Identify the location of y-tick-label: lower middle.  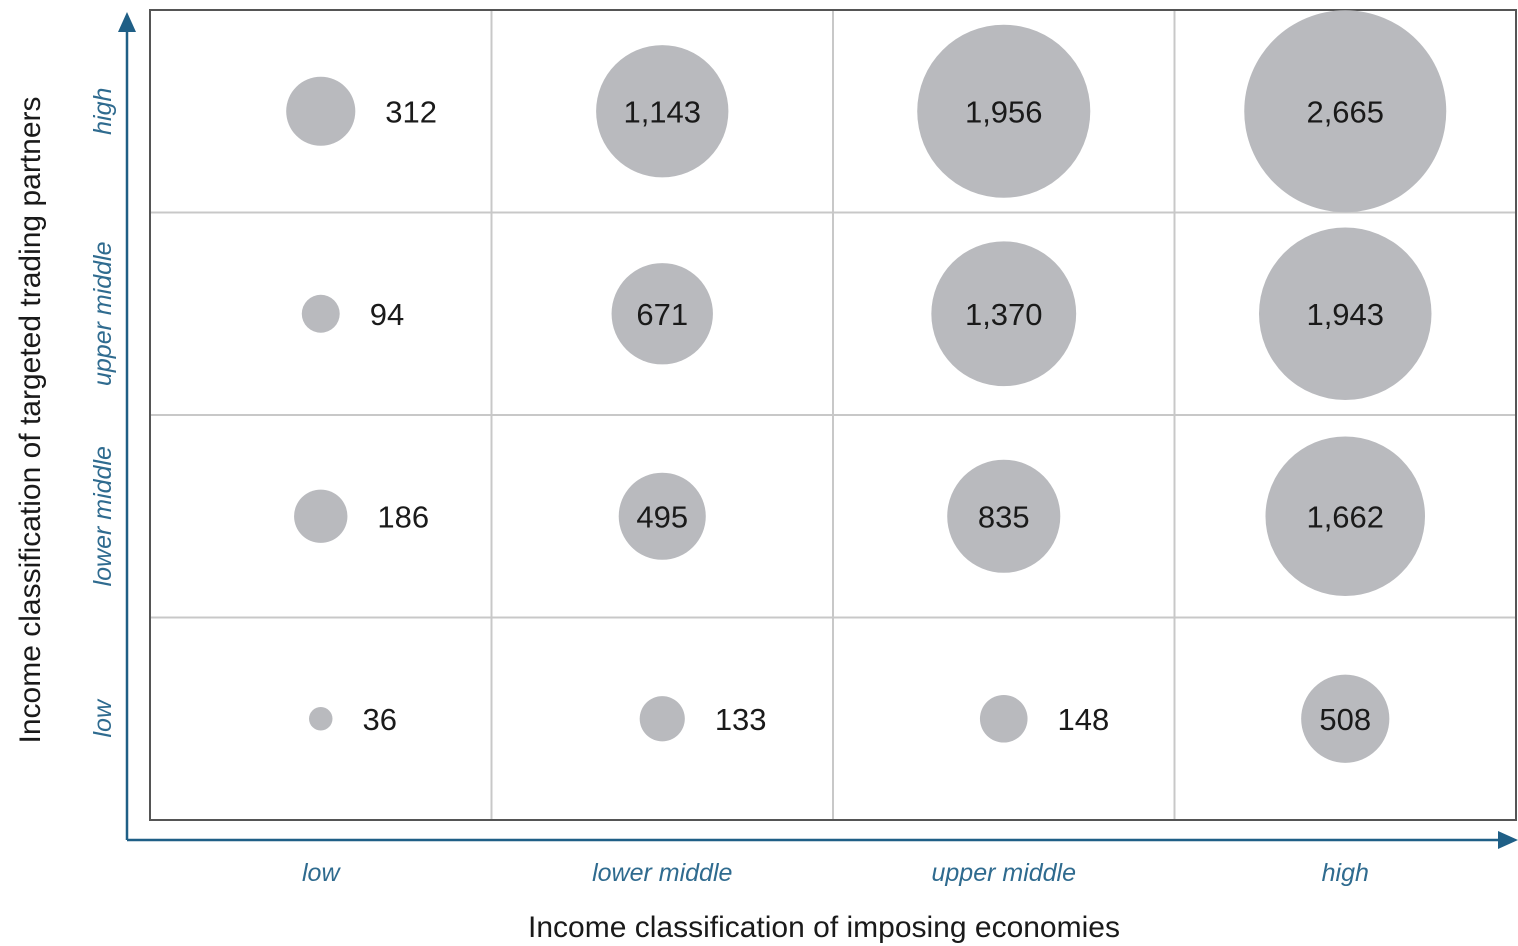
(103, 516).